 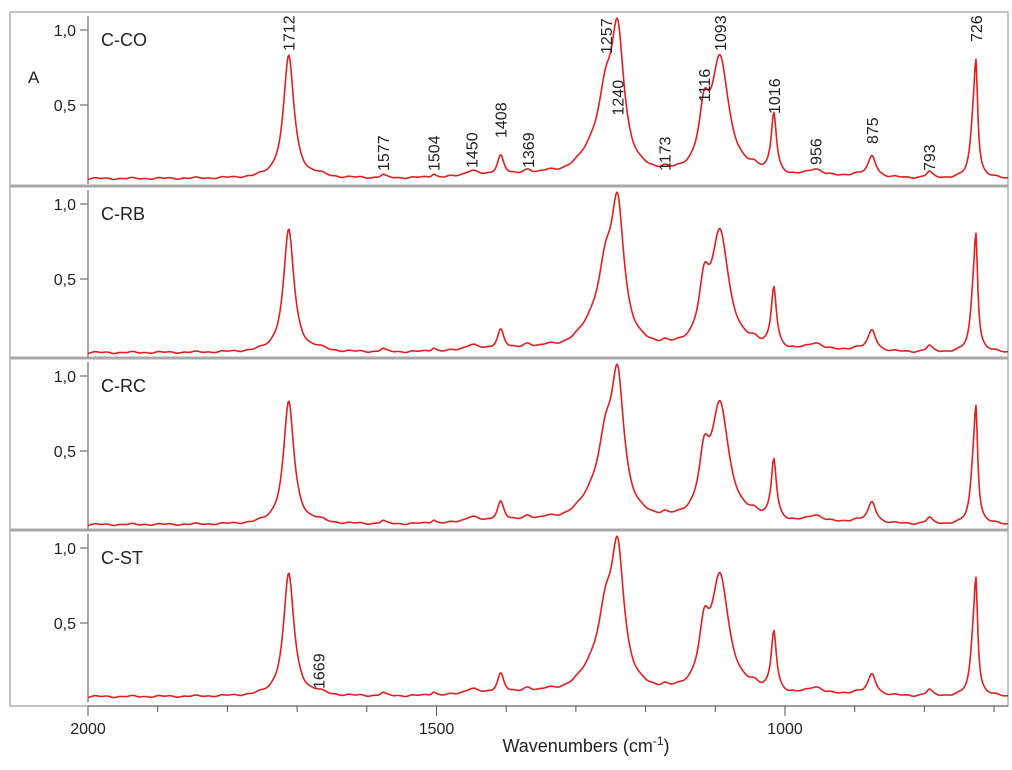 I want to click on peak-label: 1577, so click(x=384, y=153).